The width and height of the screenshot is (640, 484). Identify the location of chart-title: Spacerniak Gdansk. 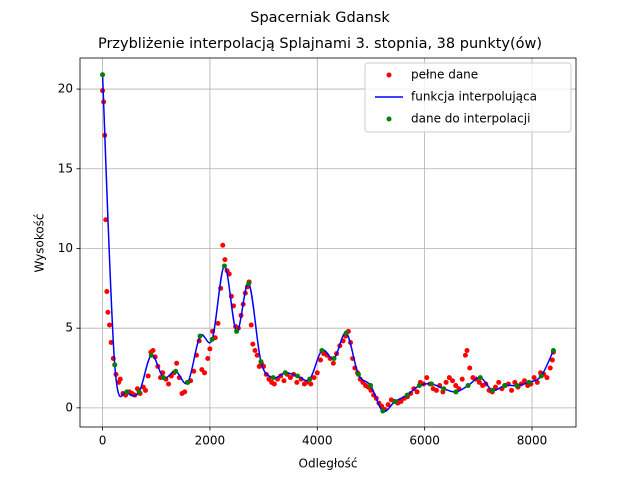
(320, 18).